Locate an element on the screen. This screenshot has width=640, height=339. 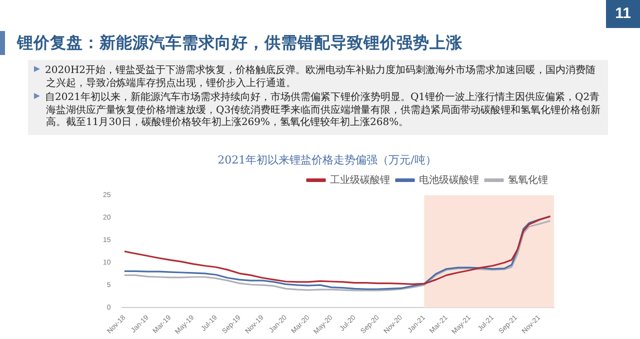
legend-label: 工业级碳酸锂 is located at coordinates (360, 180).